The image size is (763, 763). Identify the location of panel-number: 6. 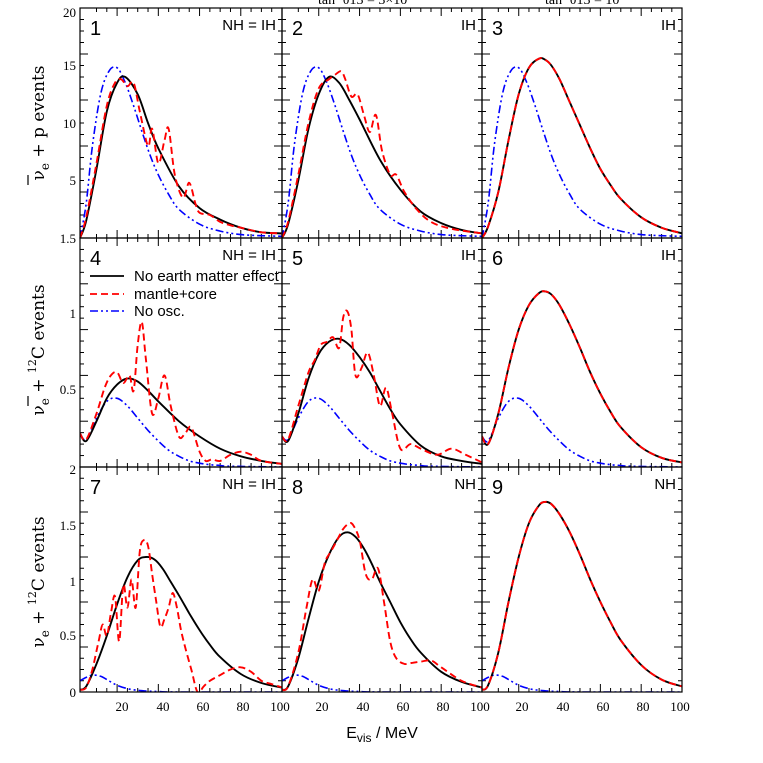
(497, 259).